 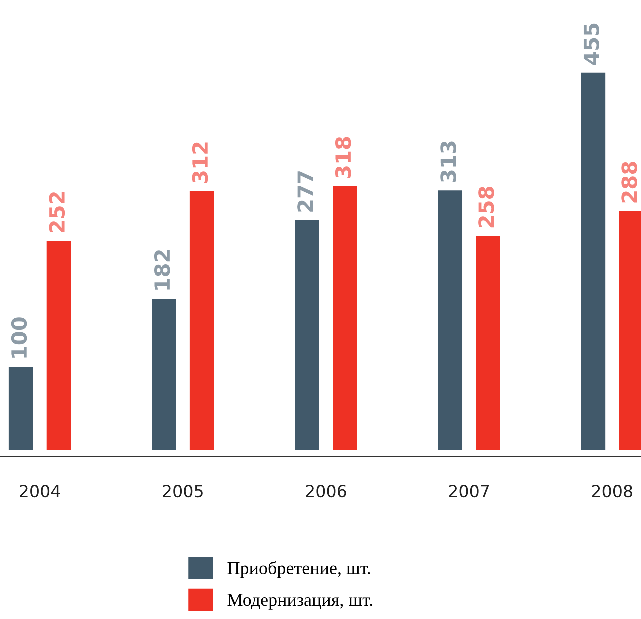 What do you see at coordinates (162, 270) in the screenshot?
I see `data-label: 182` at bounding box center [162, 270].